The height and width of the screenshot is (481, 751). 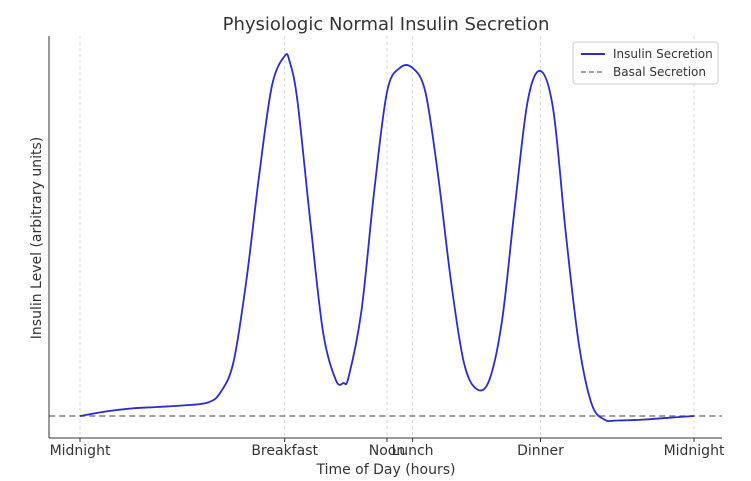 I want to click on x-tick-label: Breakfast, so click(x=284, y=451).